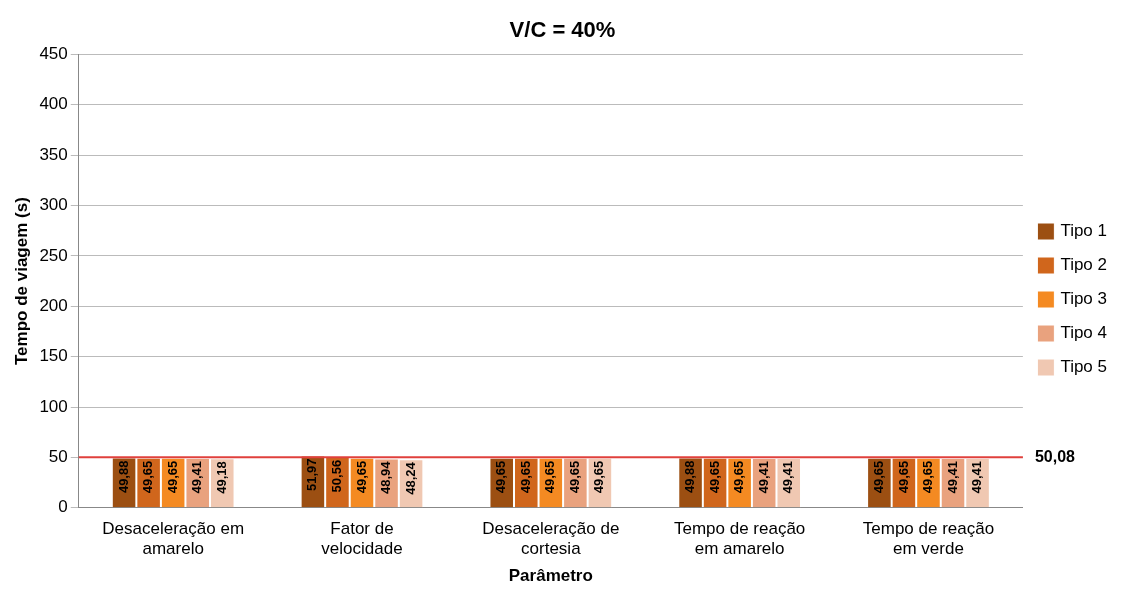 Image resolution: width=1135 pixels, height=599 pixels. What do you see at coordinates (53, 205) in the screenshot?
I see `y-tick-label: 300` at bounding box center [53, 205].